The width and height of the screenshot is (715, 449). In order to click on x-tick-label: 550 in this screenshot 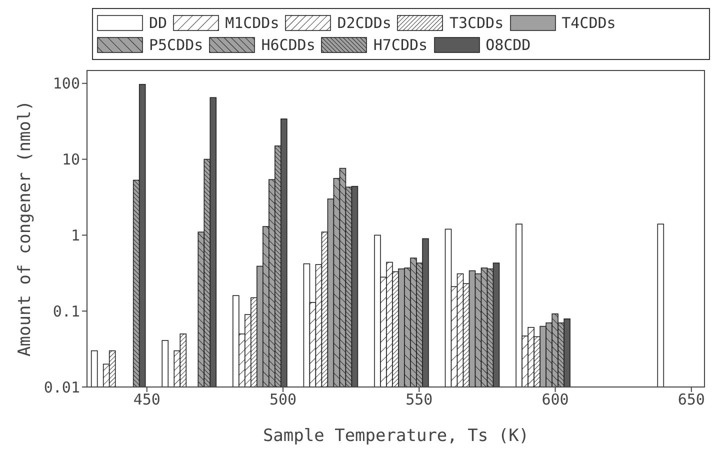, I will do `click(419, 399)`.